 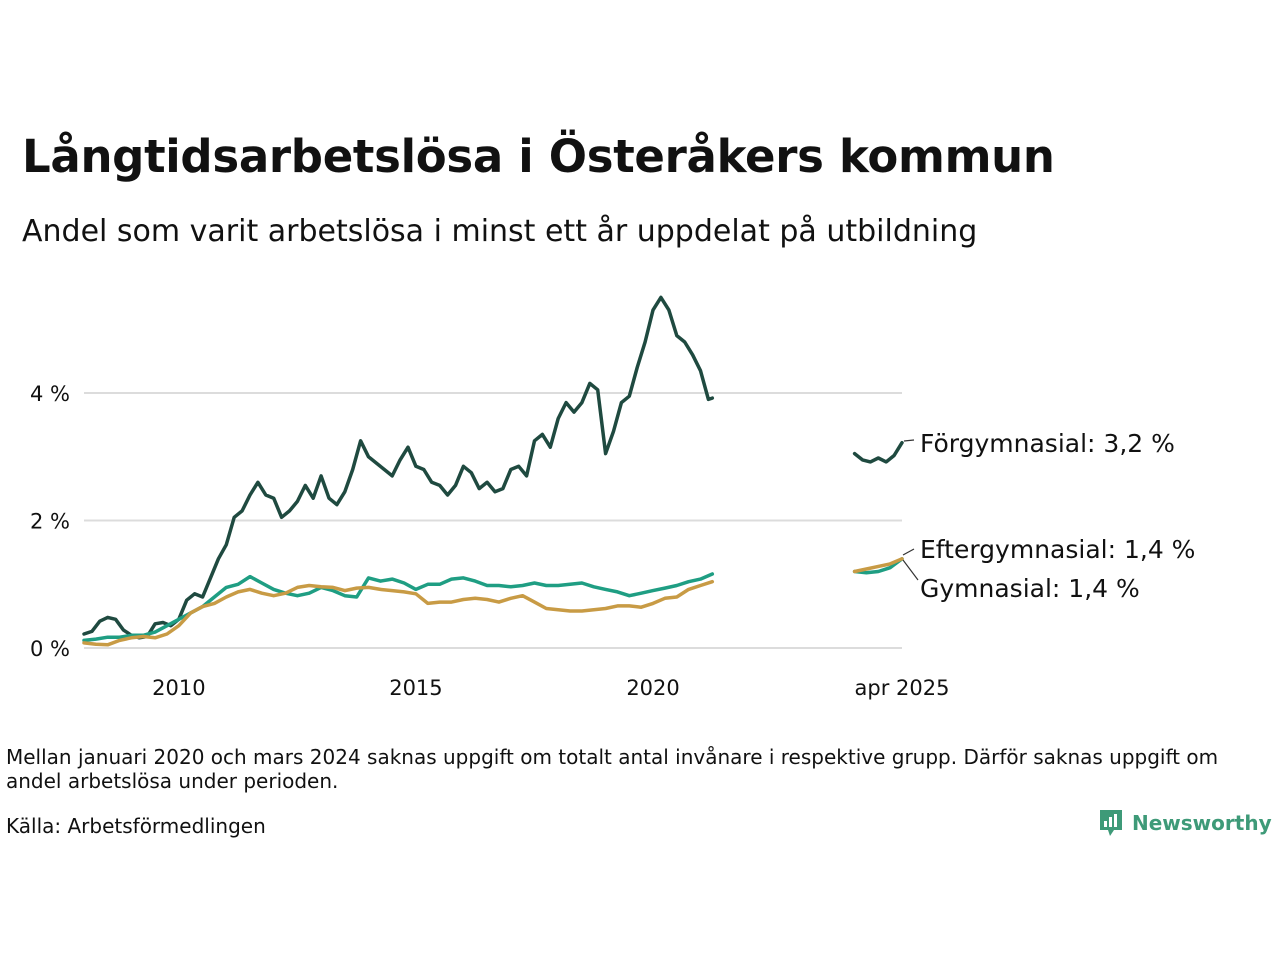 I want to click on leader-line-gymnasial, so click(x=910, y=570).